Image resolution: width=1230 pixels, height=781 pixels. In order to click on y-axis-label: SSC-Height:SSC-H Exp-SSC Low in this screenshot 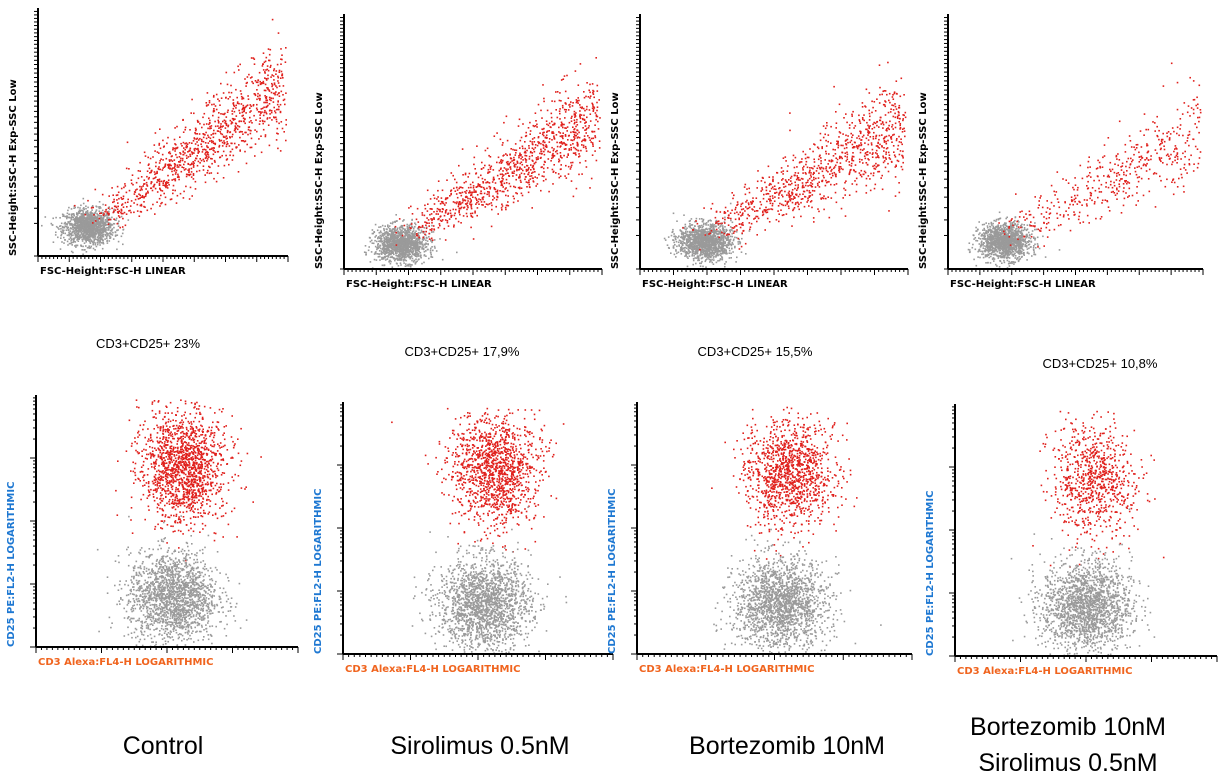, I will do `click(13, 167)`.